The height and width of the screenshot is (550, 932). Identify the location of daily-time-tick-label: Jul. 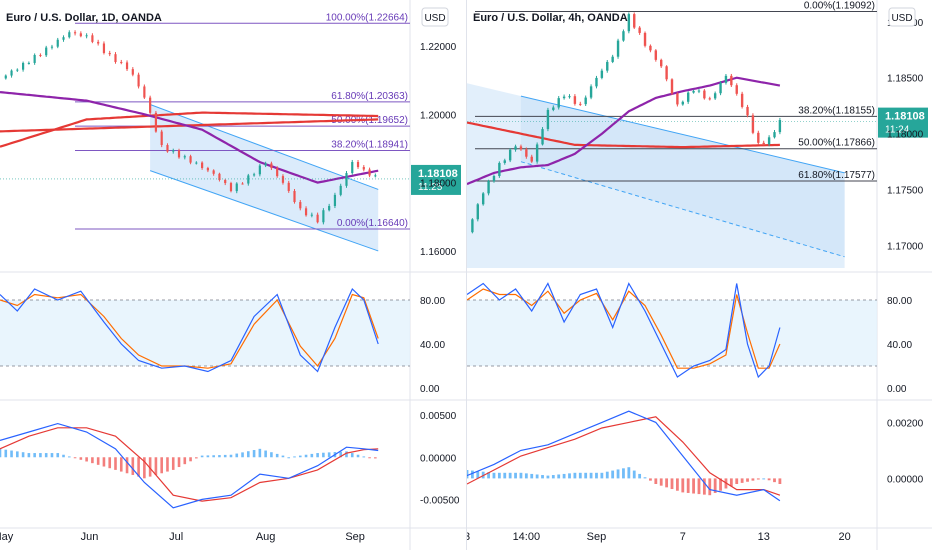
(176, 537).